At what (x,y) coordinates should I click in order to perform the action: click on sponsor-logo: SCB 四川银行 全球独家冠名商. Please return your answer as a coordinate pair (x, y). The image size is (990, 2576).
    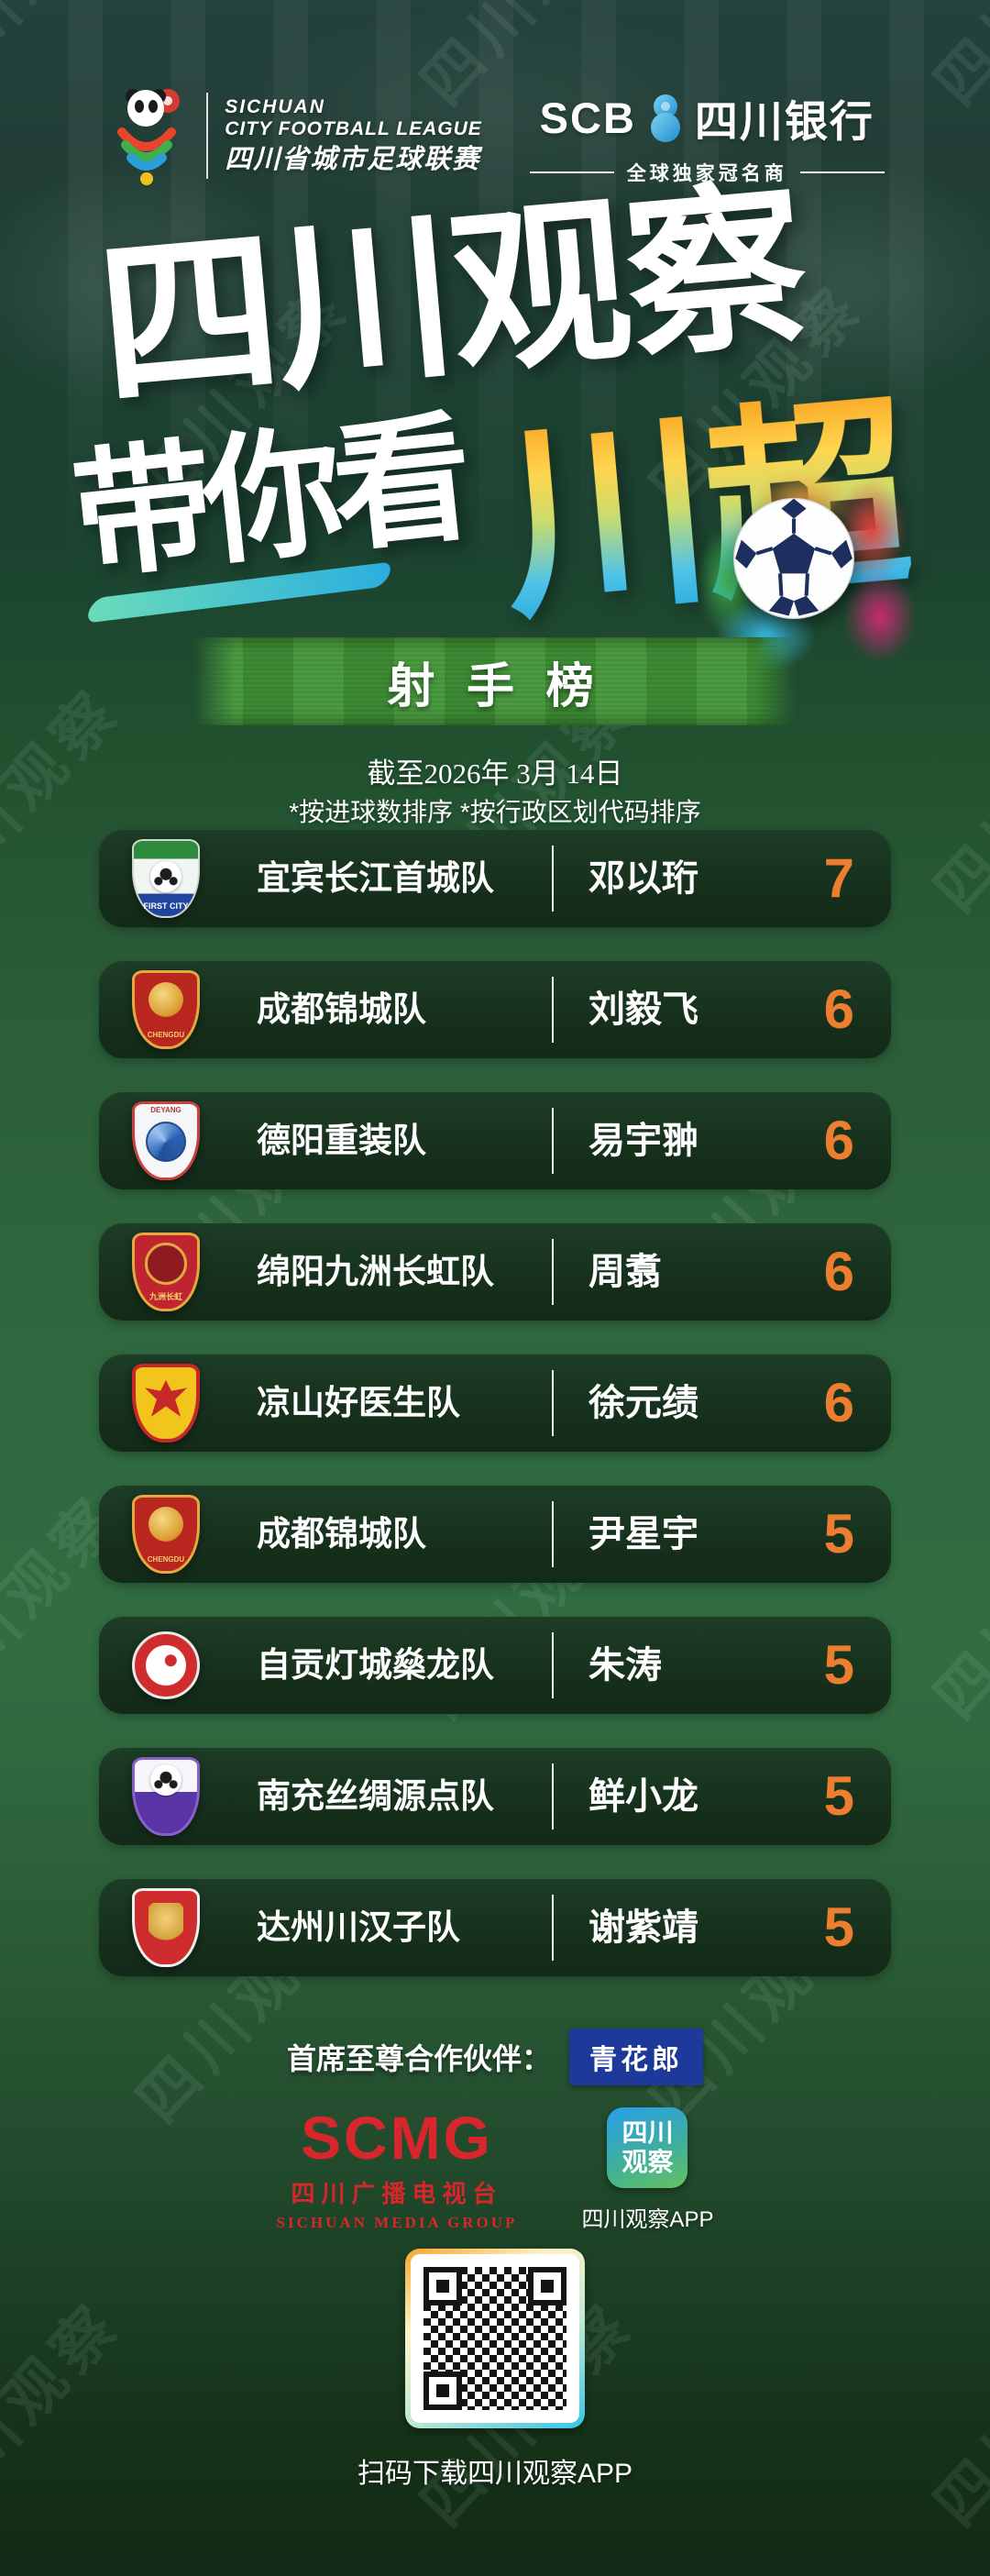
    Looking at the image, I should click on (707, 136).